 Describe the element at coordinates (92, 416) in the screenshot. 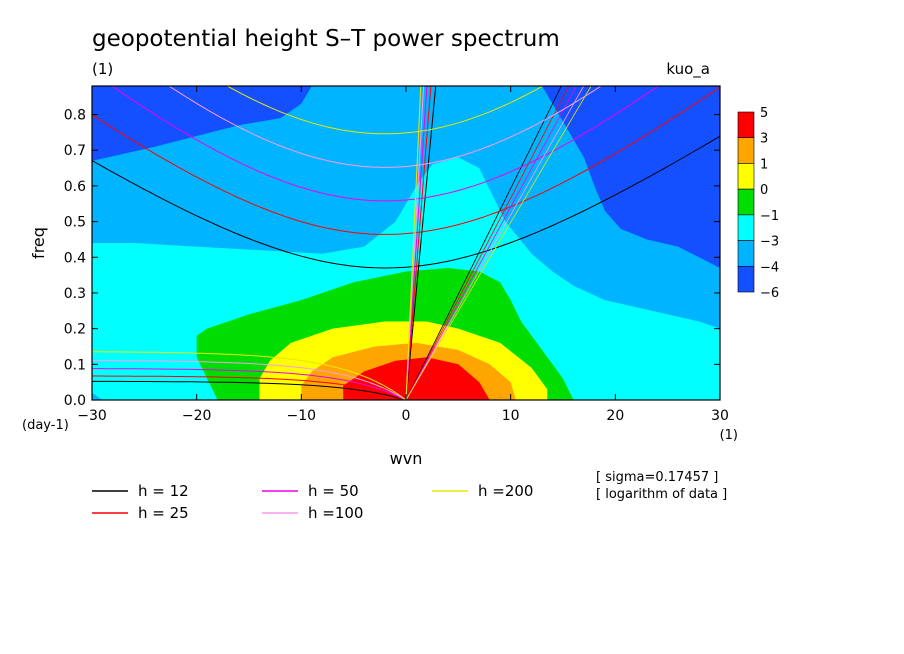

I see `x-tick-label-0: −30` at that location.